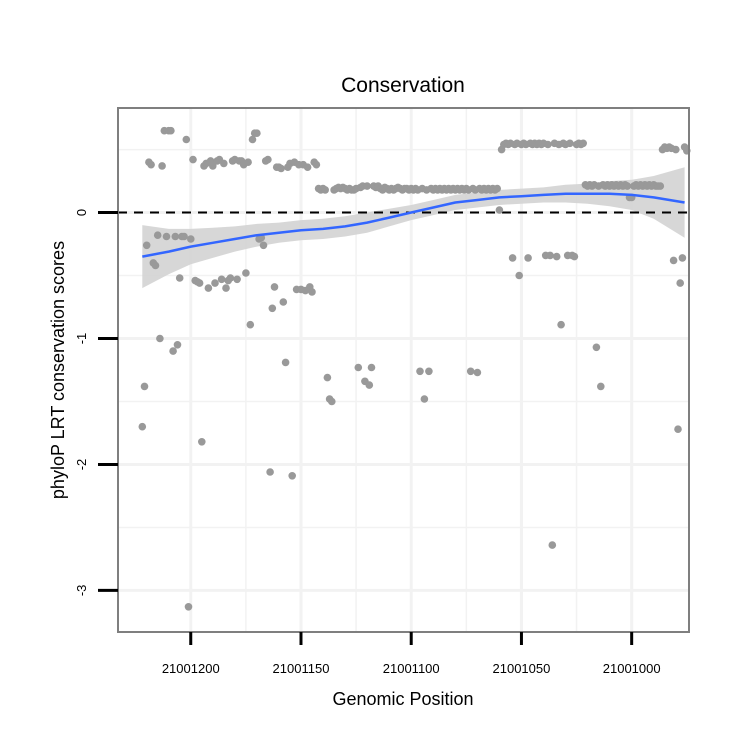 This screenshot has height=750, width=750. I want to click on smooth-line-layer, so click(413, 225).